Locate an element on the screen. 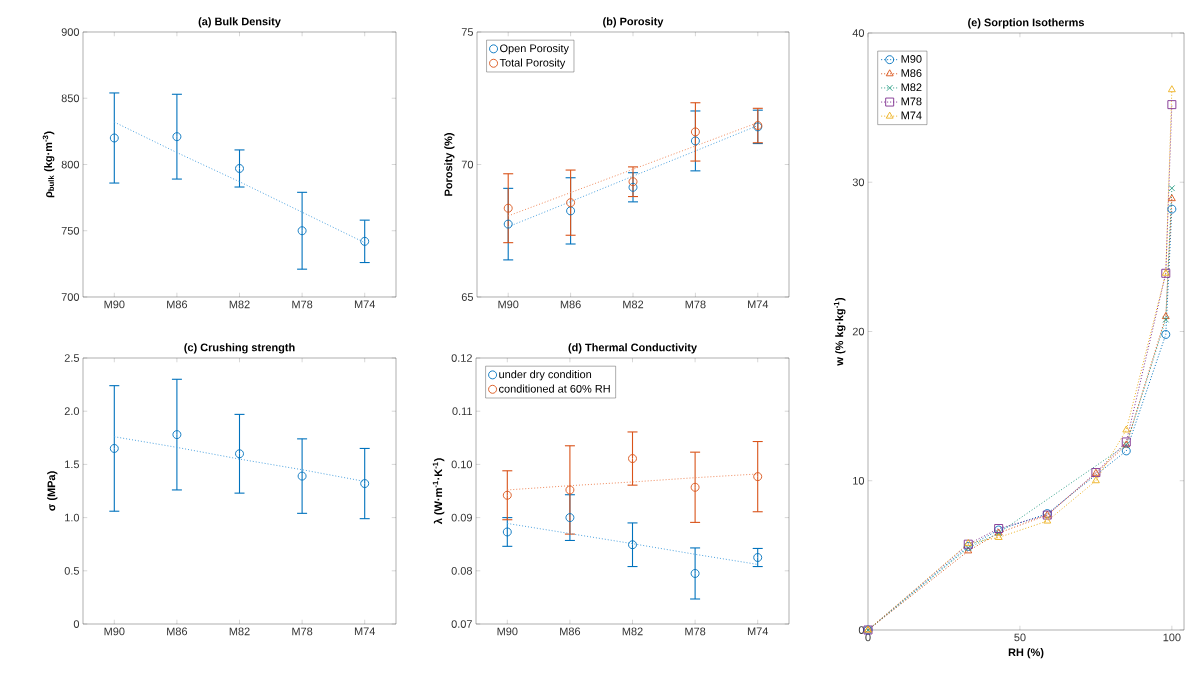 Image resolution: width=1187 pixels, height=675 pixels. y-tick-label: 20 is located at coordinates (858, 331).